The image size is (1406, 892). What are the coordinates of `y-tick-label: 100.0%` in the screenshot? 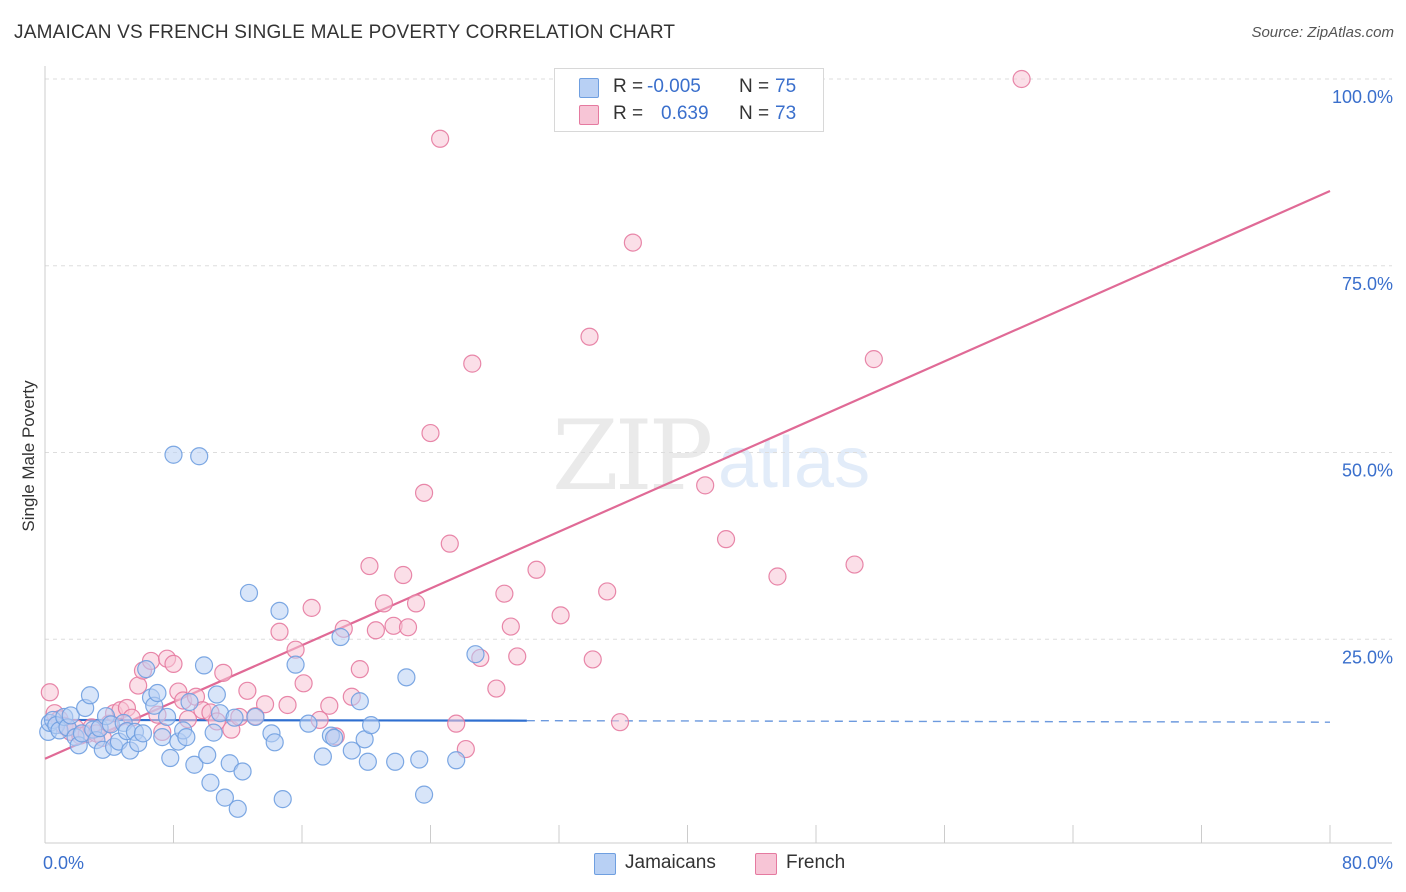 It's located at (1362, 97).